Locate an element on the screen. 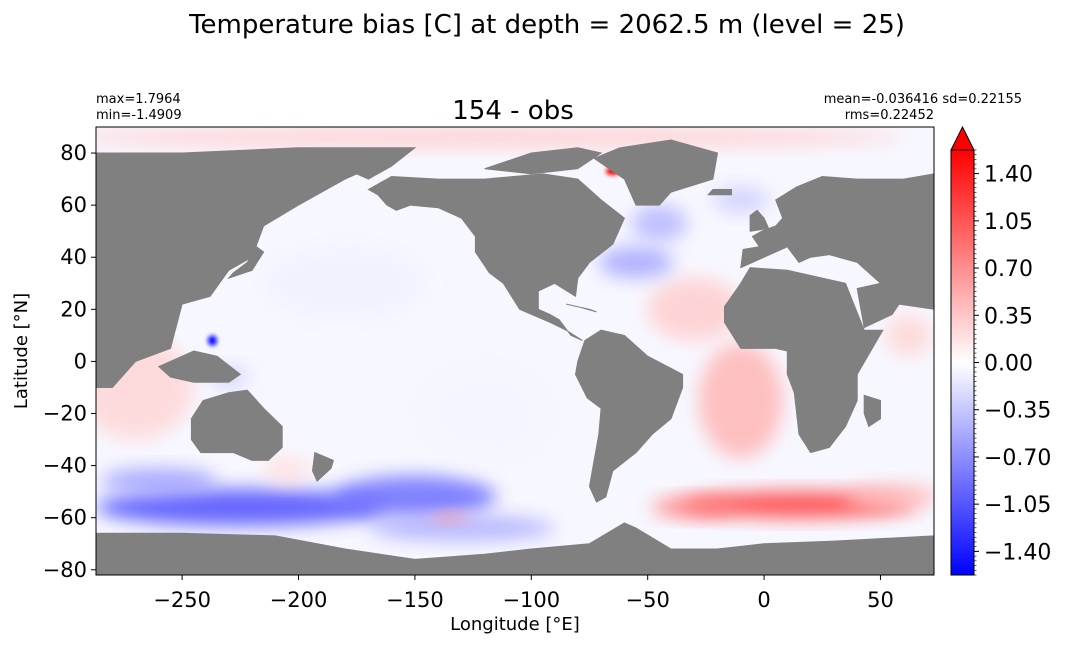  x-tick-label: −250 is located at coordinates (182, 600).